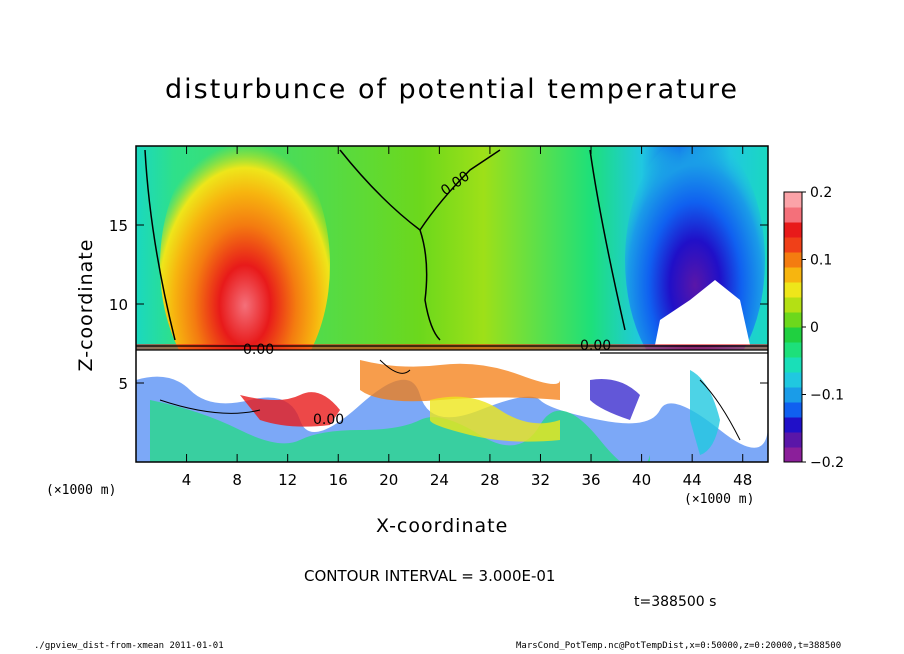  I want to click on x-unit-label-left: (×1000 m), so click(81, 490).